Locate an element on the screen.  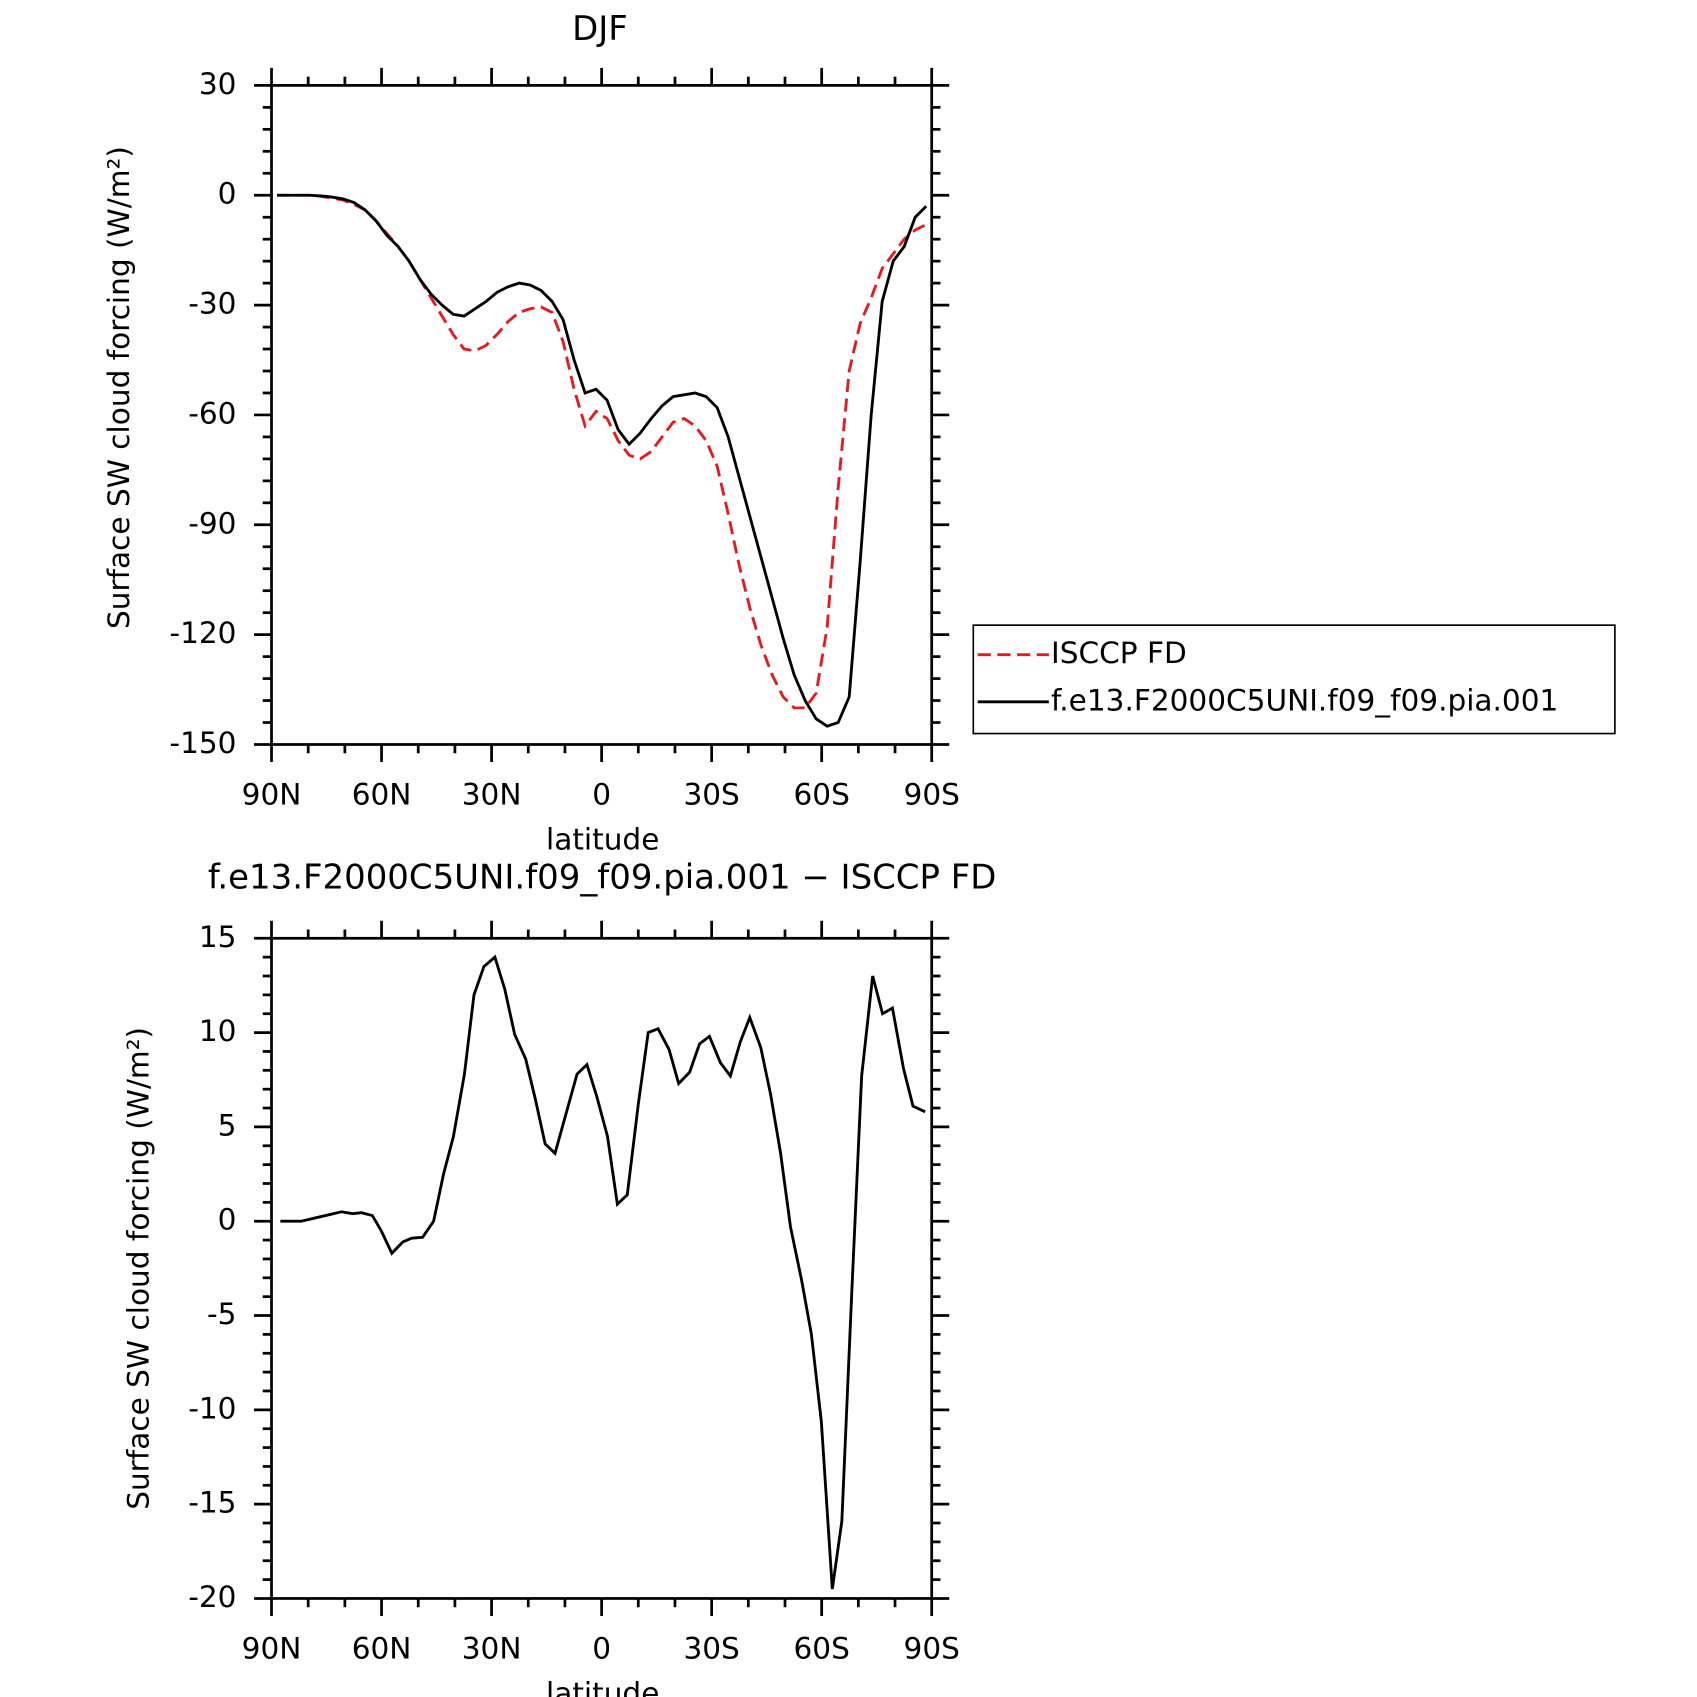
legend-box is located at coordinates (1294, 679).